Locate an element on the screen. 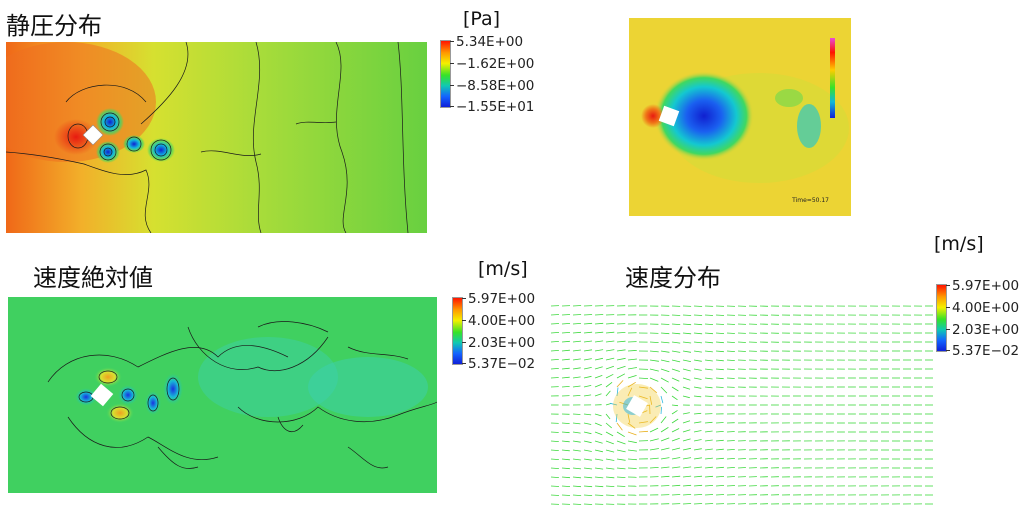  velocity-unit: [m/s] is located at coordinates (959, 244).